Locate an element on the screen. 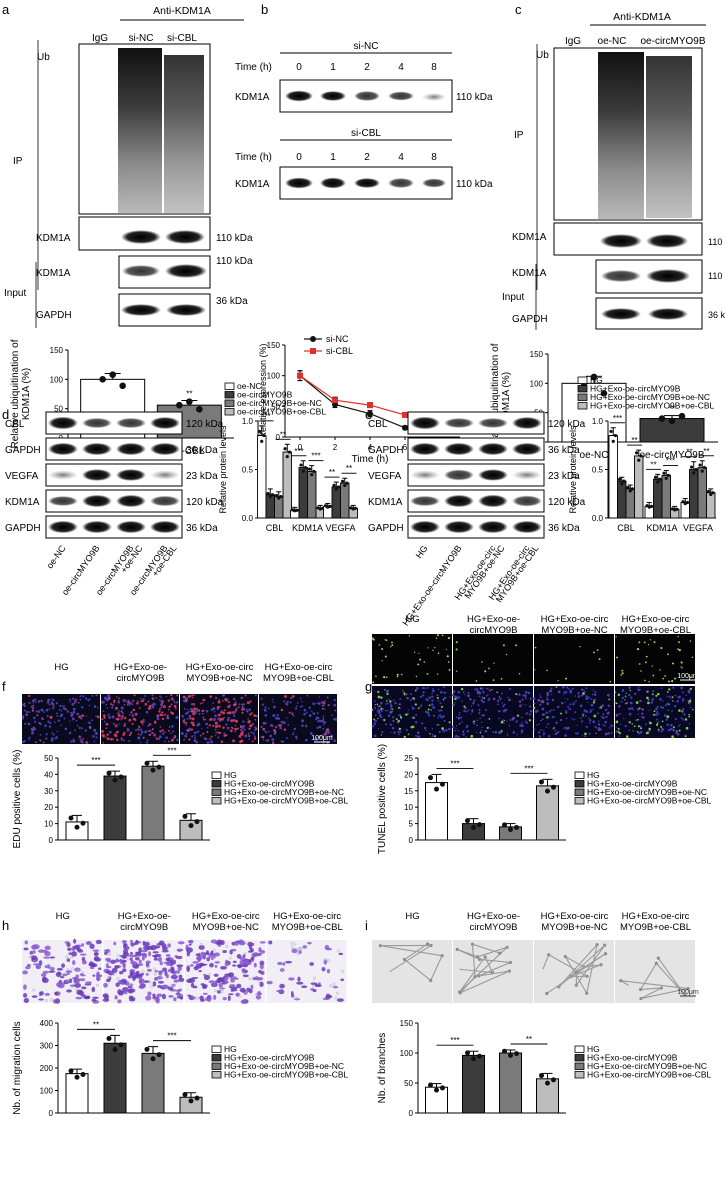 Image resolution: width=725 pixels, height=1179 pixels. group-label: circMYO9B is located at coordinates (493, 927).